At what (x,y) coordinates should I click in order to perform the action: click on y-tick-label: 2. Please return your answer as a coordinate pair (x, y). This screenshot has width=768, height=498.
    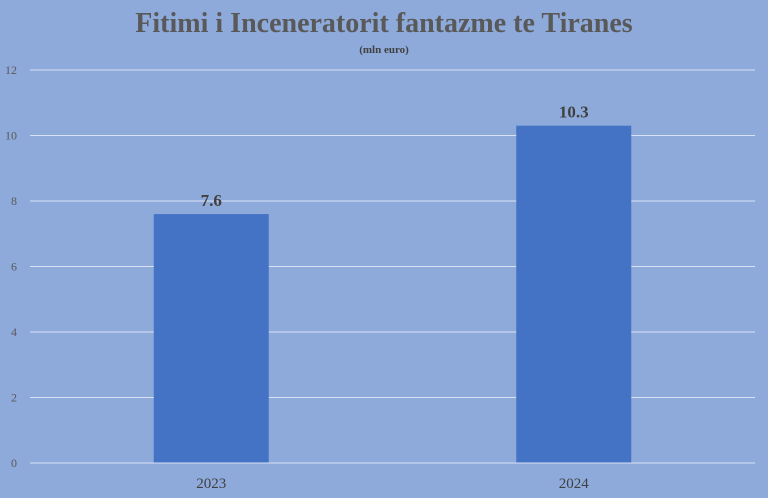
    Looking at the image, I should click on (14, 398).